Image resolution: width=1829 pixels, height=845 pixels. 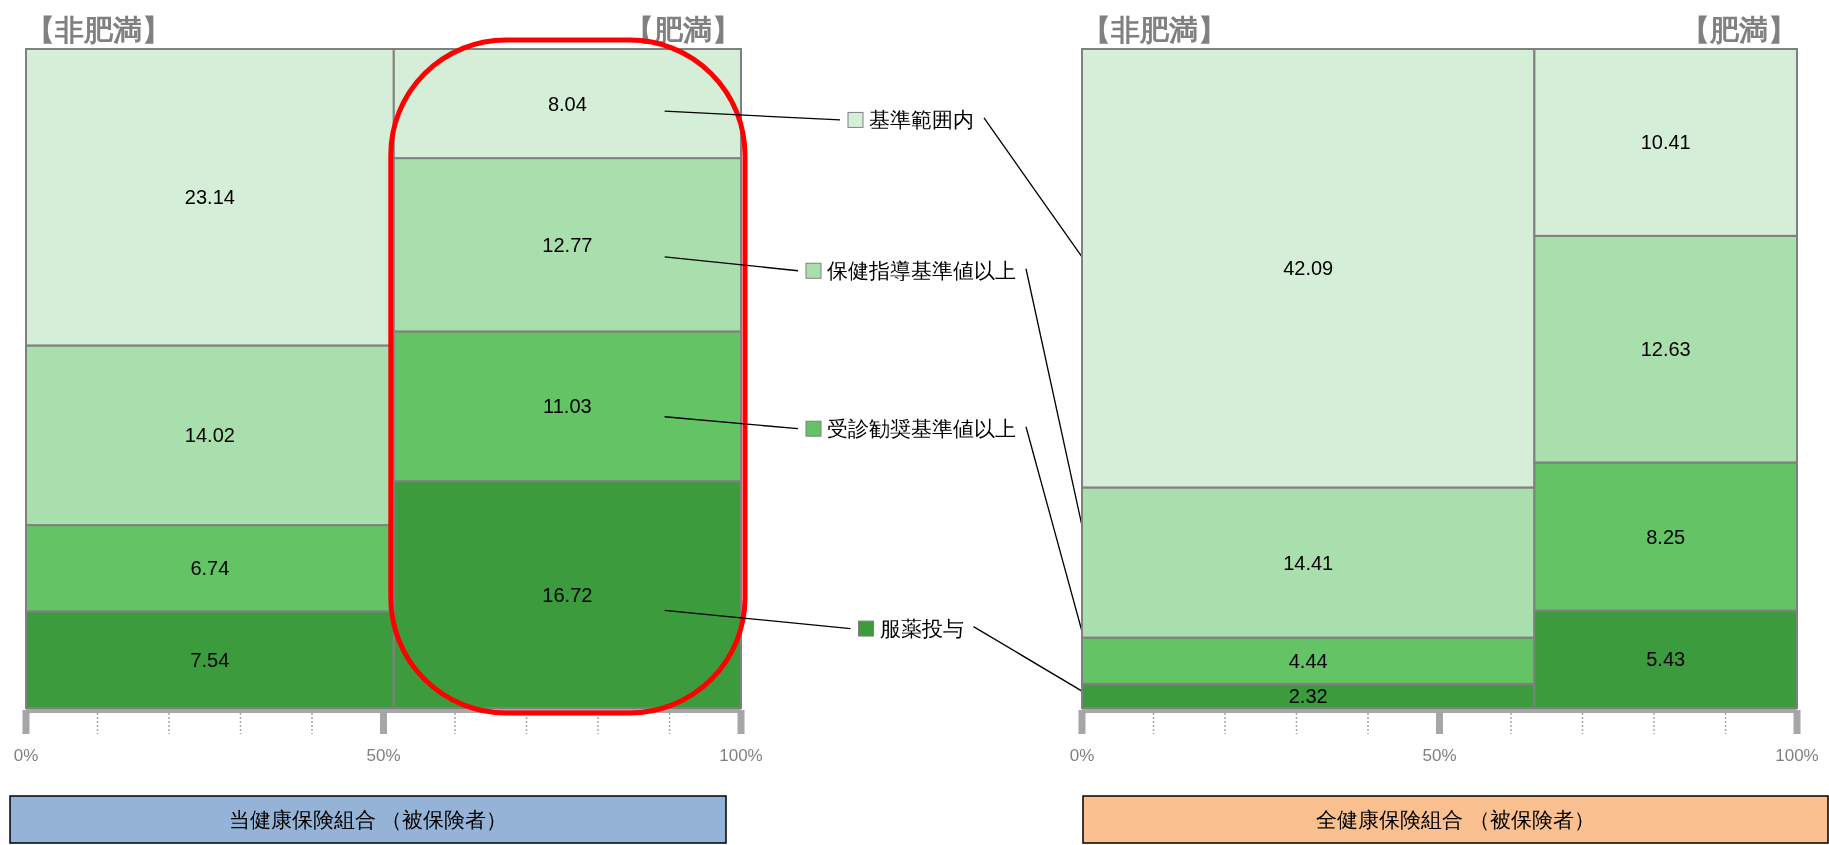 I want to click on data-label: 5.43, so click(x=1666, y=659).